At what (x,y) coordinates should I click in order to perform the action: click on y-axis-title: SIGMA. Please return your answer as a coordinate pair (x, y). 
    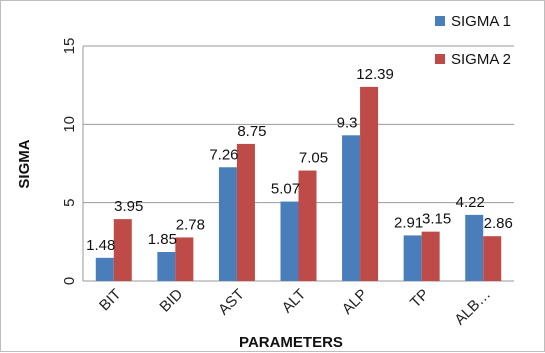
    Looking at the image, I should click on (24, 163).